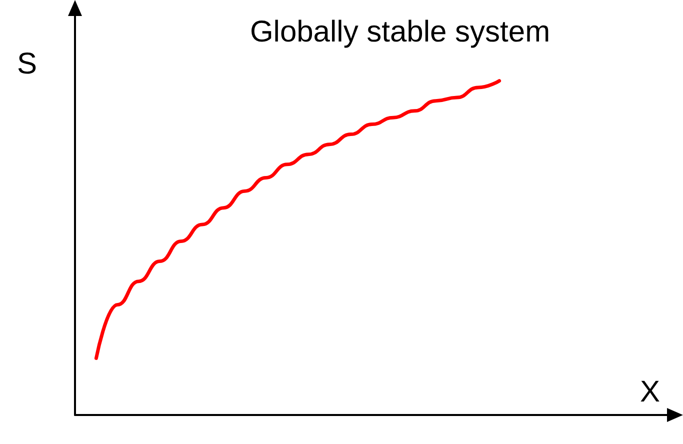 The height and width of the screenshot is (444, 683). Describe the element at coordinates (400, 32) in the screenshot. I see `chart-title: Globally stable system` at that location.